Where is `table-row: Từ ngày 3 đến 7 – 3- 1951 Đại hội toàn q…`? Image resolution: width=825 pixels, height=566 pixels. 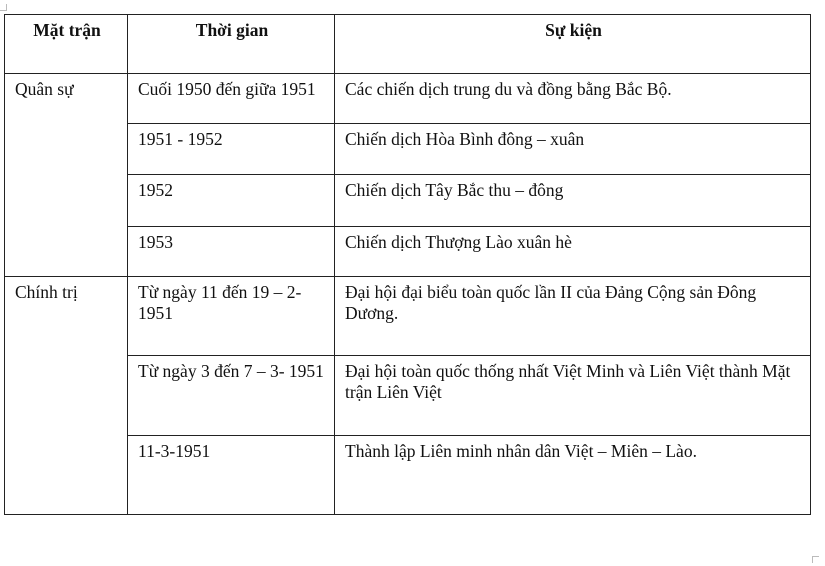
table-row: Từ ngày 3 đến 7 – 3- 1951 Đại hội toàn q… is located at coordinates (408, 395).